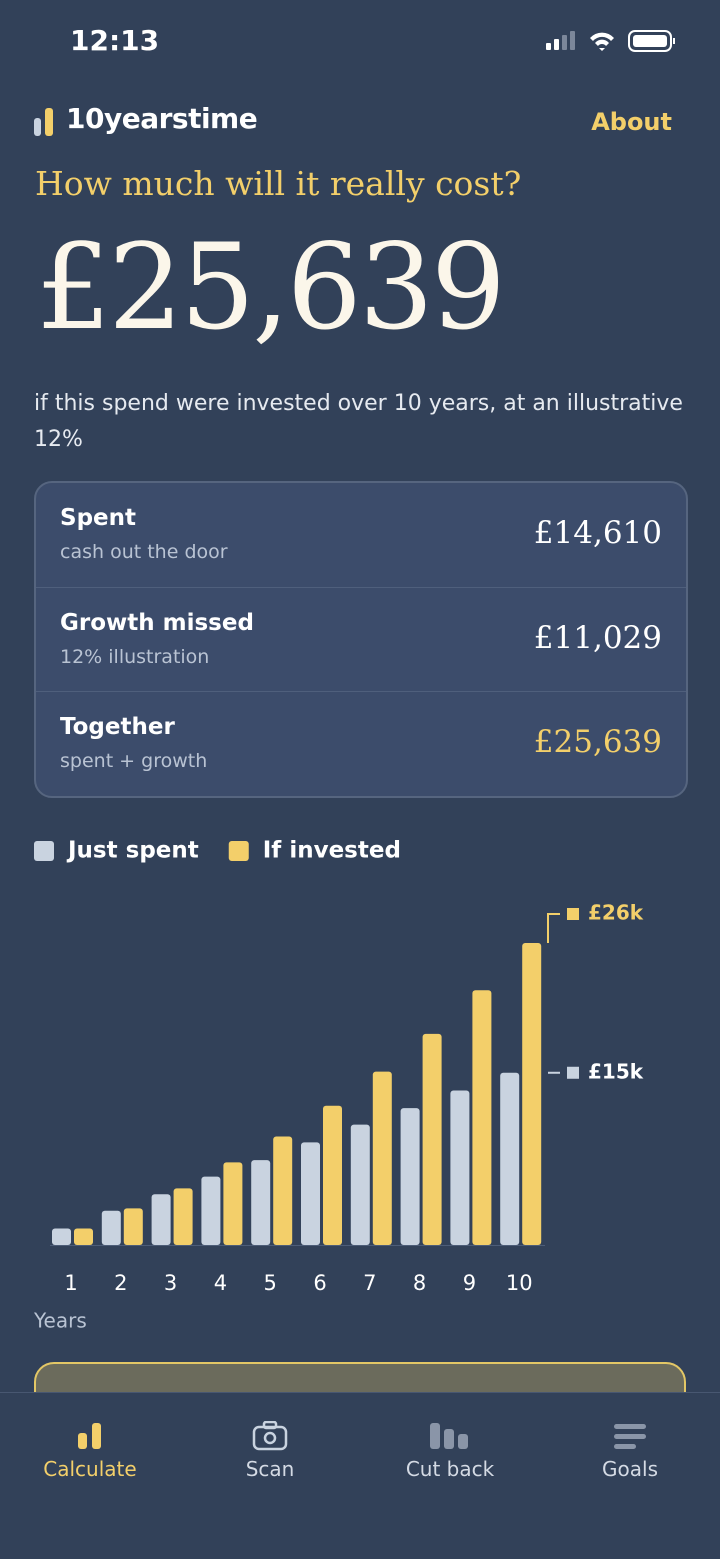  Describe the element at coordinates (117, 727) in the screenshot. I see `row-label: Together` at that location.